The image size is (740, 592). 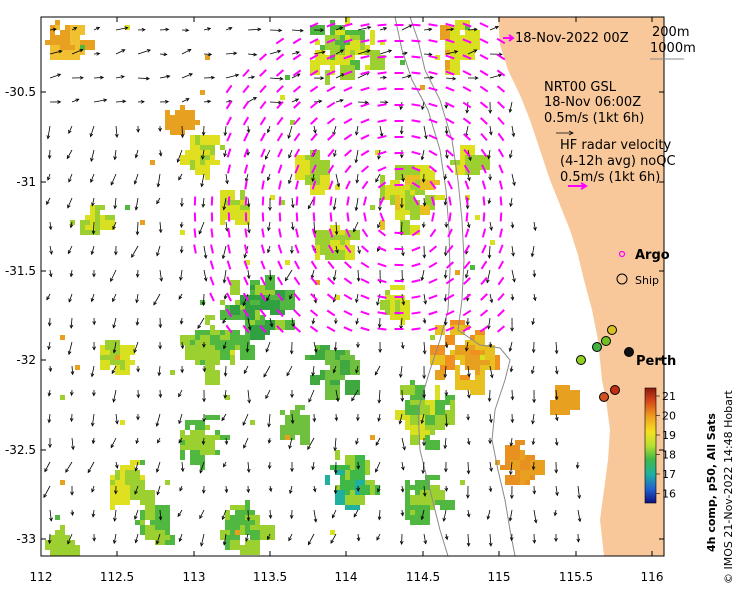 I want to click on depth-legend: 200m 1000m, so click(x=673, y=42).